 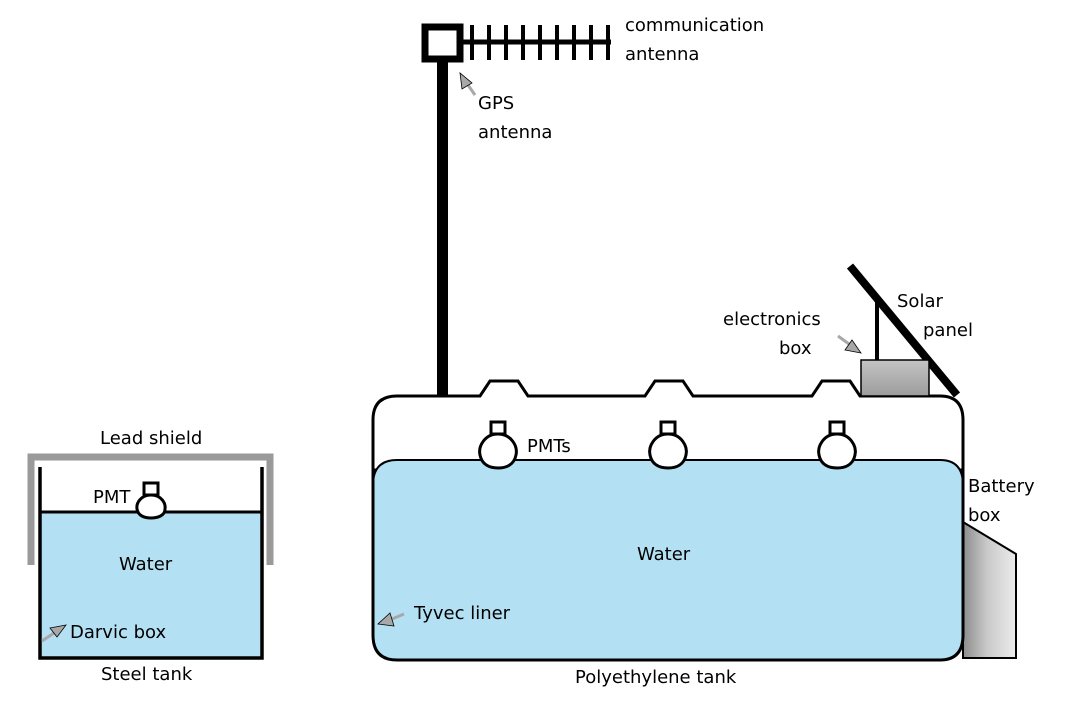 What do you see at coordinates (462, 613) in the screenshot?
I see `tyvec-liner-label: Tyvec liner` at bounding box center [462, 613].